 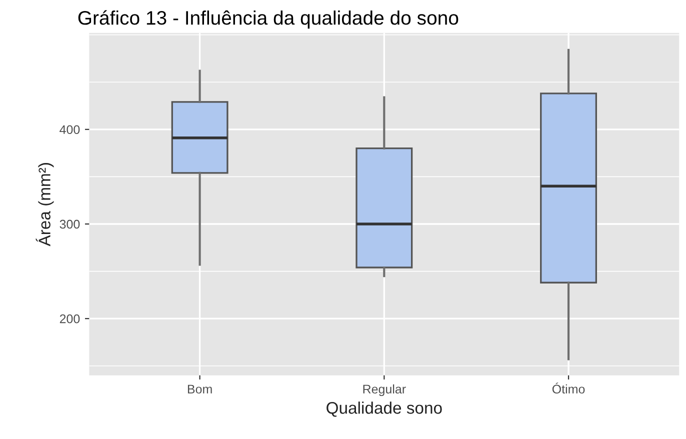 I want to click on y-tick-label: 200, so click(x=70, y=319).